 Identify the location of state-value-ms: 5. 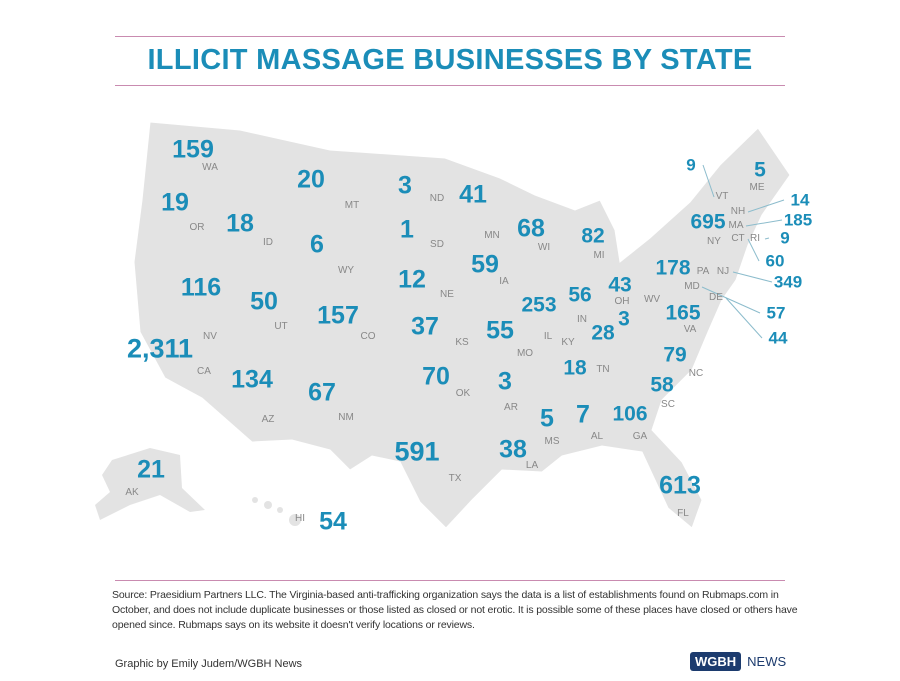
(547, 418).